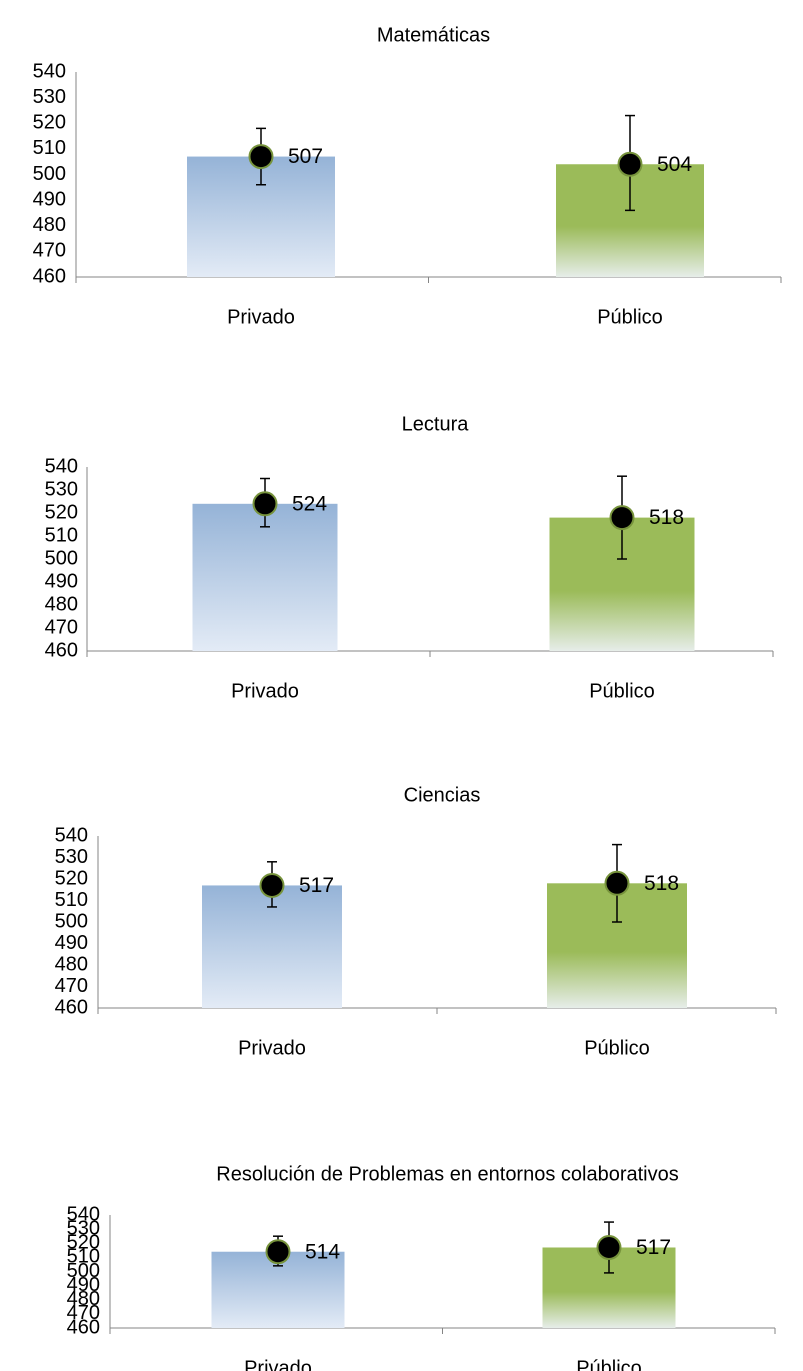 This screenshot has height=1371, width=803. What do you see at coordinates (442, 795) in the screenshot?
I see `chart-title: Ciencias` at bounding box center [442, 795].